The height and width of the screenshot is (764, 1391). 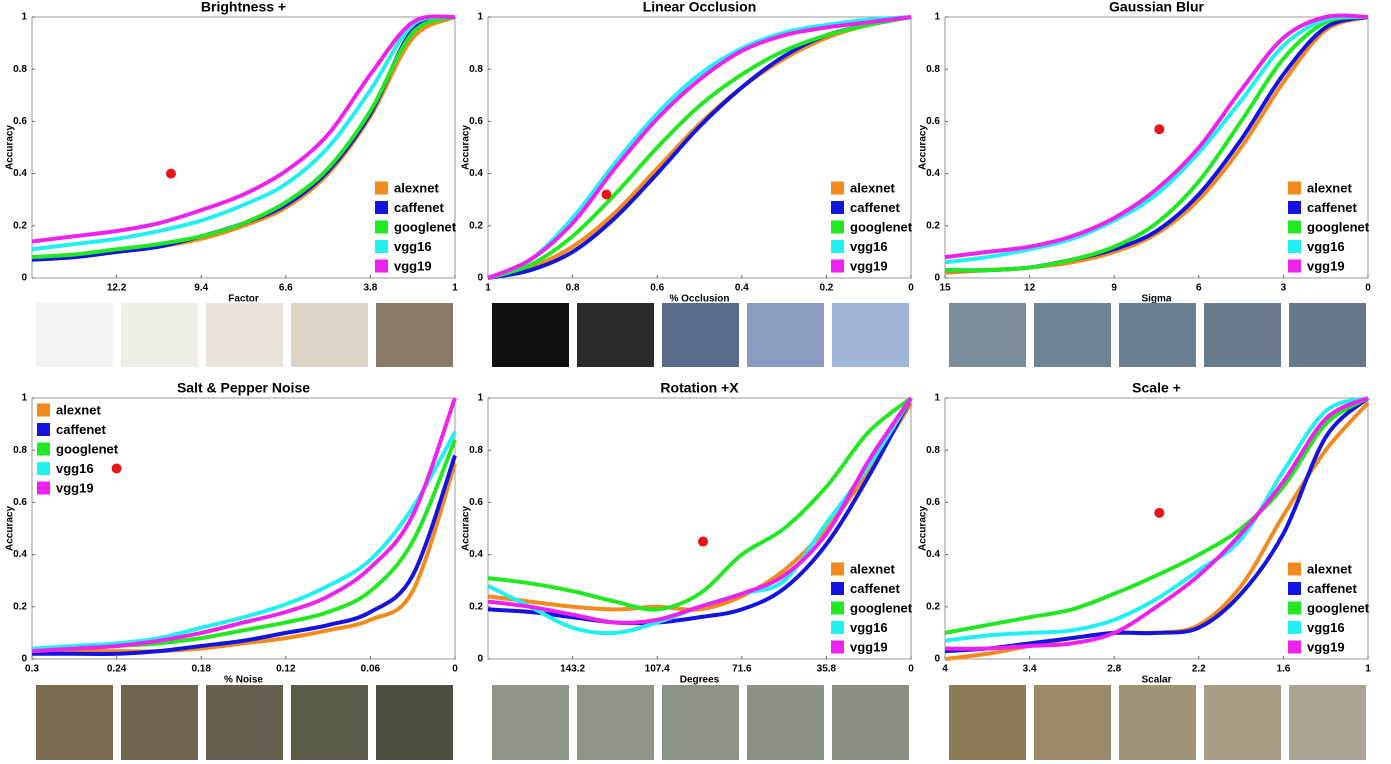 What do you see at coordinates (911, 288) in the screenshot?
I see `x-tick-label: 0` at bounding box center [911, 288].